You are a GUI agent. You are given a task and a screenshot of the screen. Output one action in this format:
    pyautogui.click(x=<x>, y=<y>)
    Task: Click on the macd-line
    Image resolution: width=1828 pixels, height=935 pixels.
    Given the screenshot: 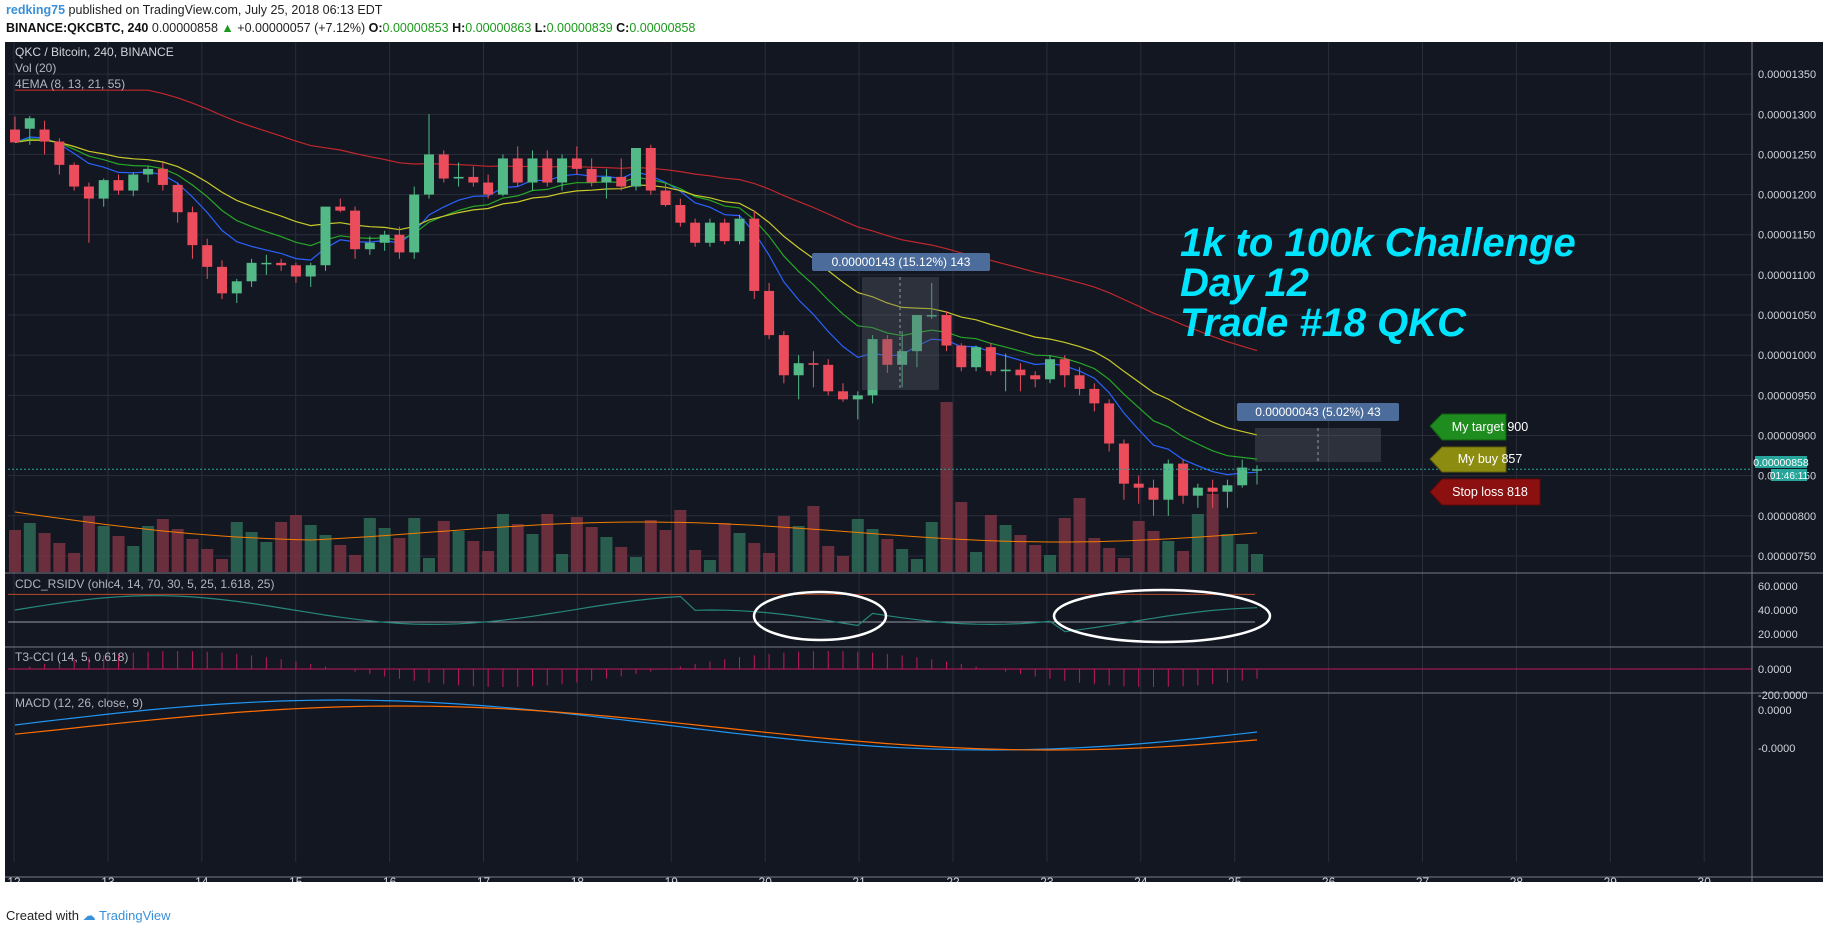 What is the action you would take?
    pyautogui.click(x=636, y=725)
    